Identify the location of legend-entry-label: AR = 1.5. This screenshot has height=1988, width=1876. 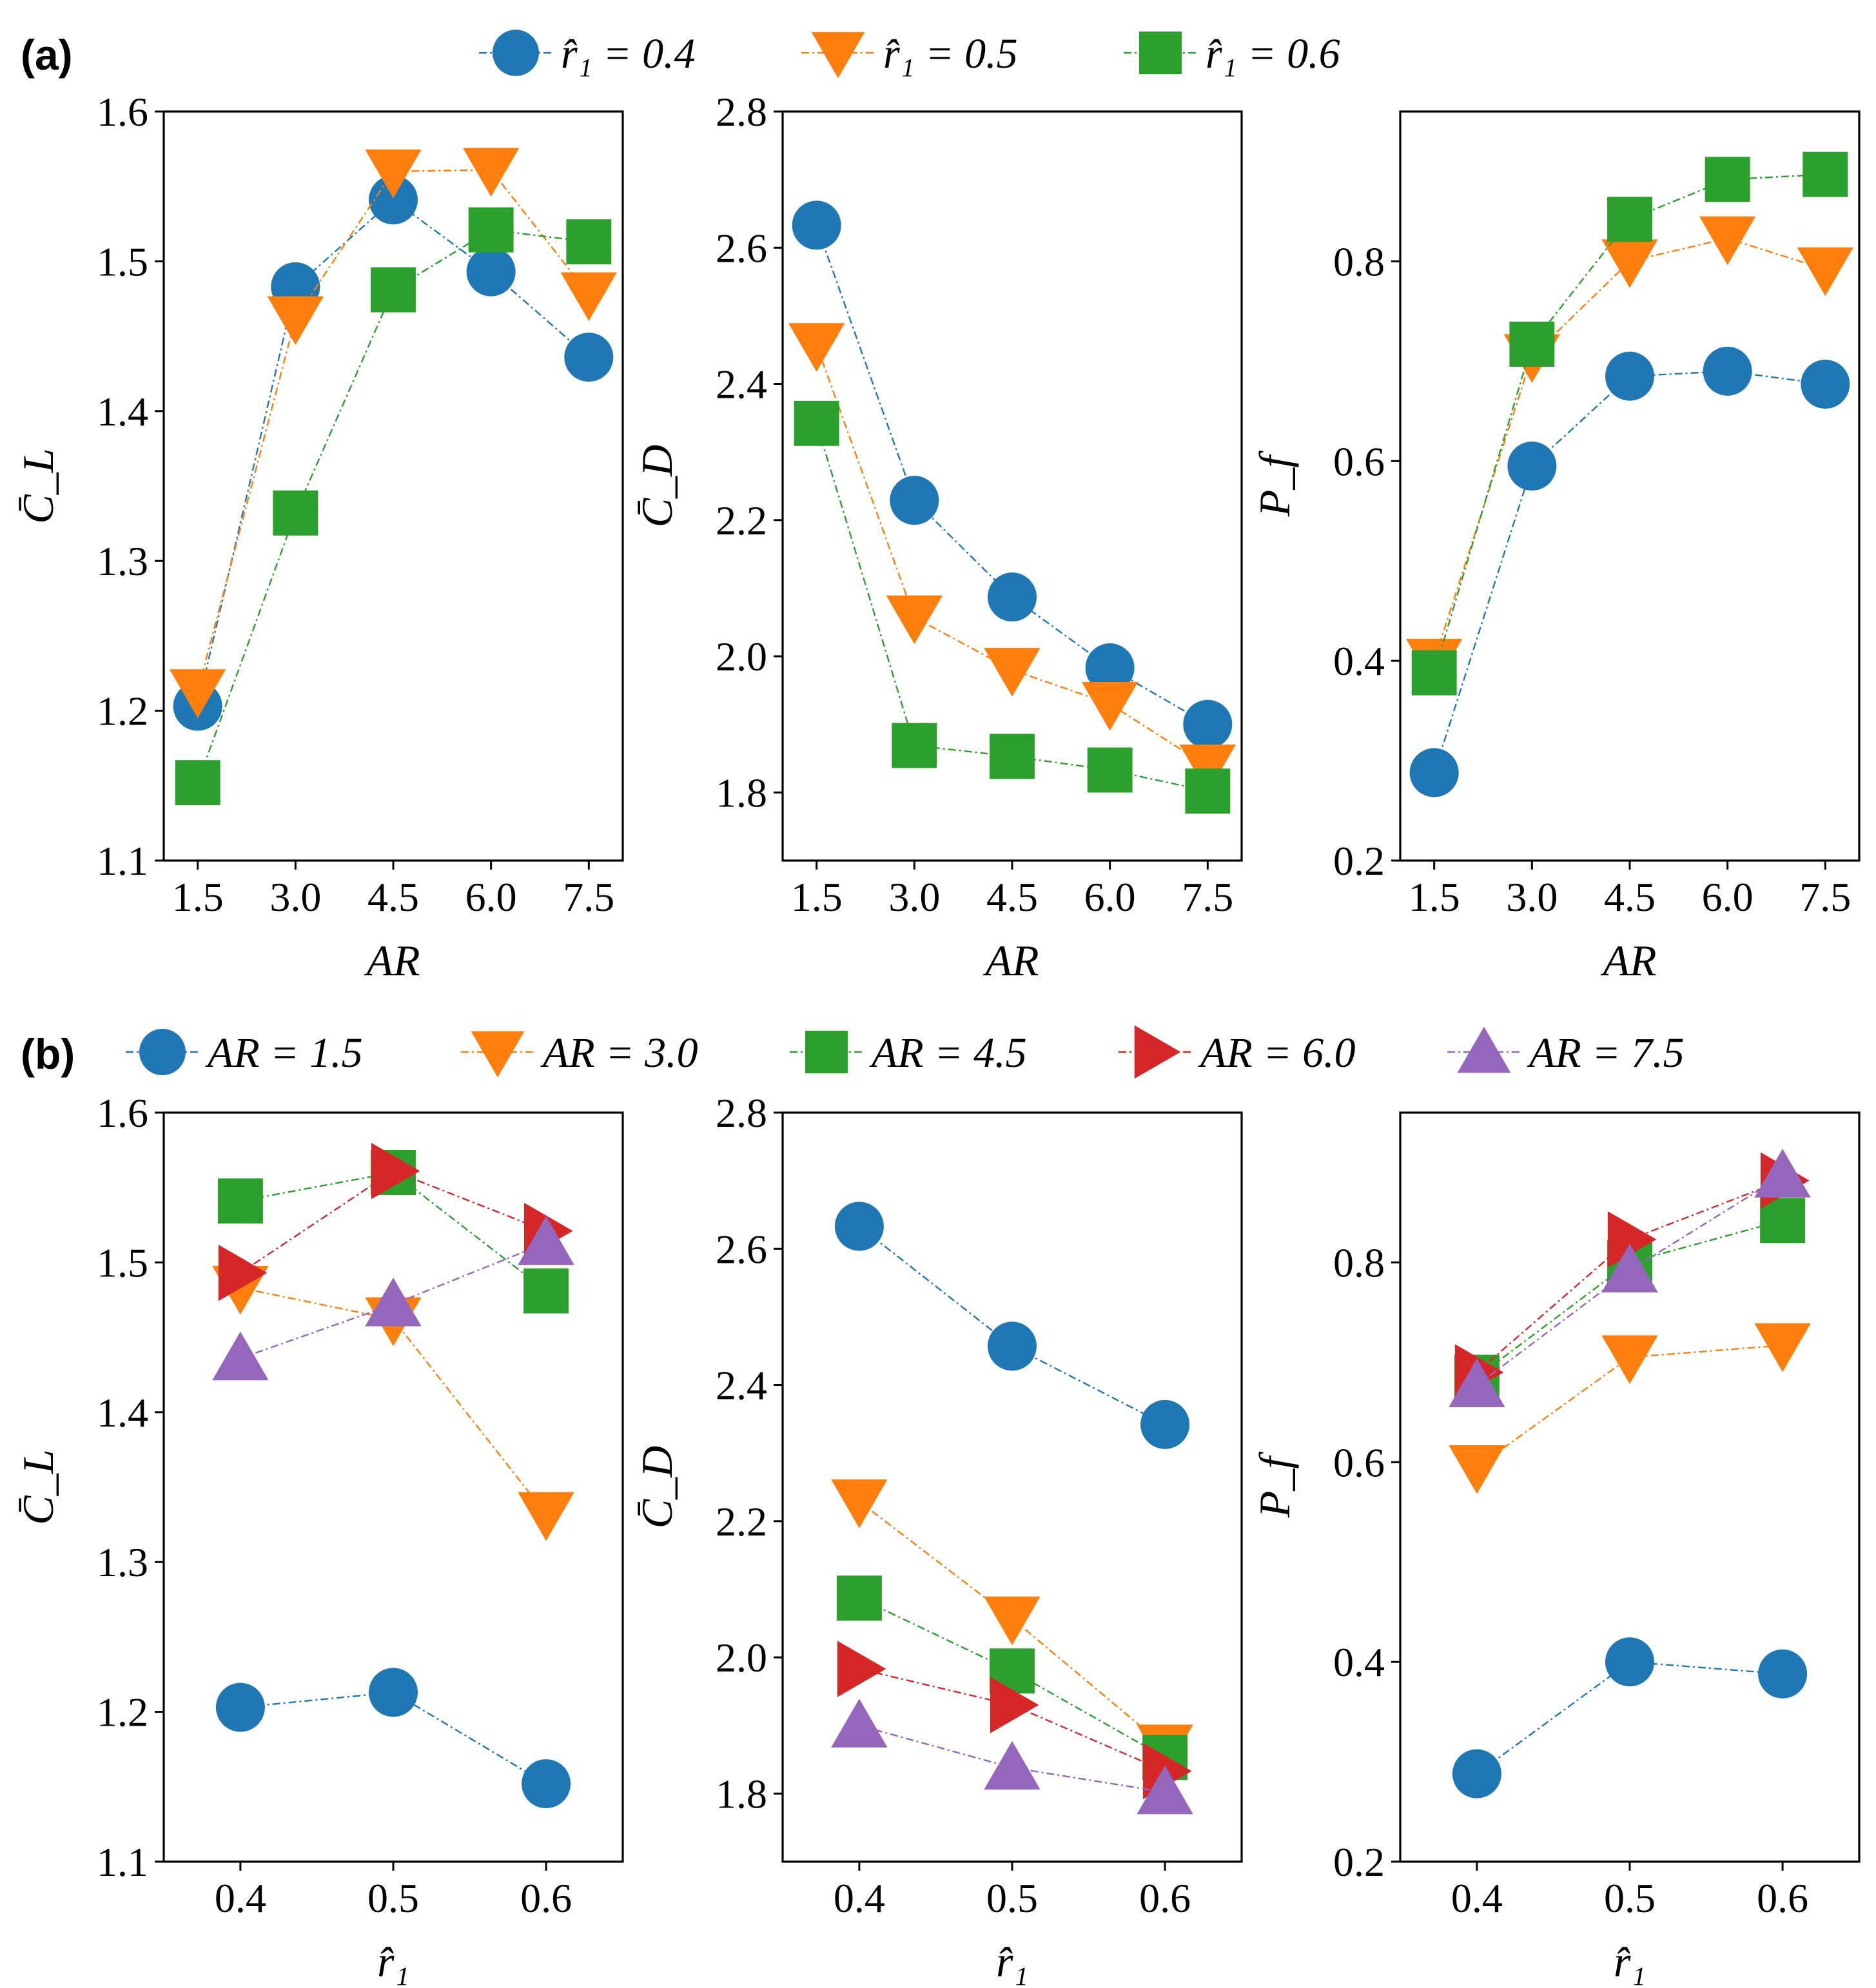
(284, 1053).